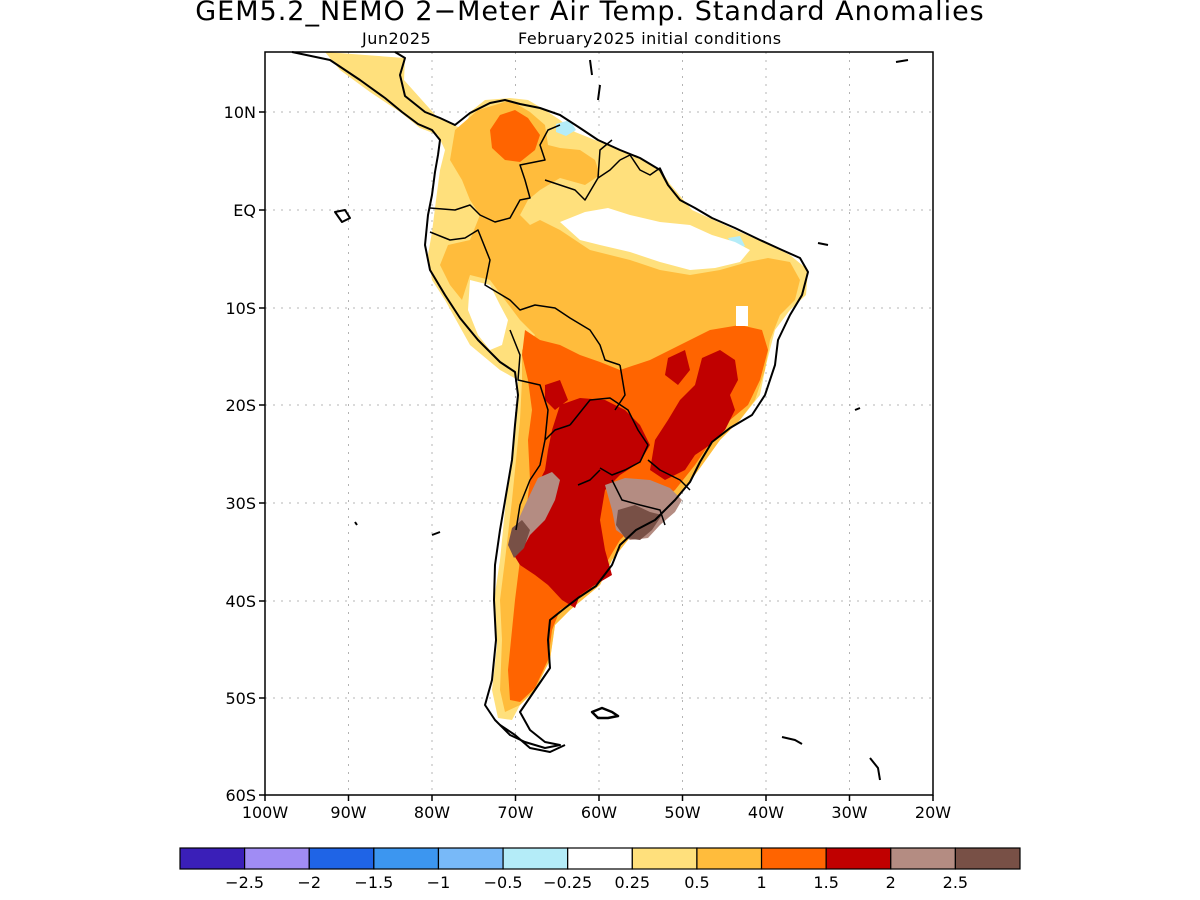  I want to click on lat-tick-label: 10N, so click(240, 112).